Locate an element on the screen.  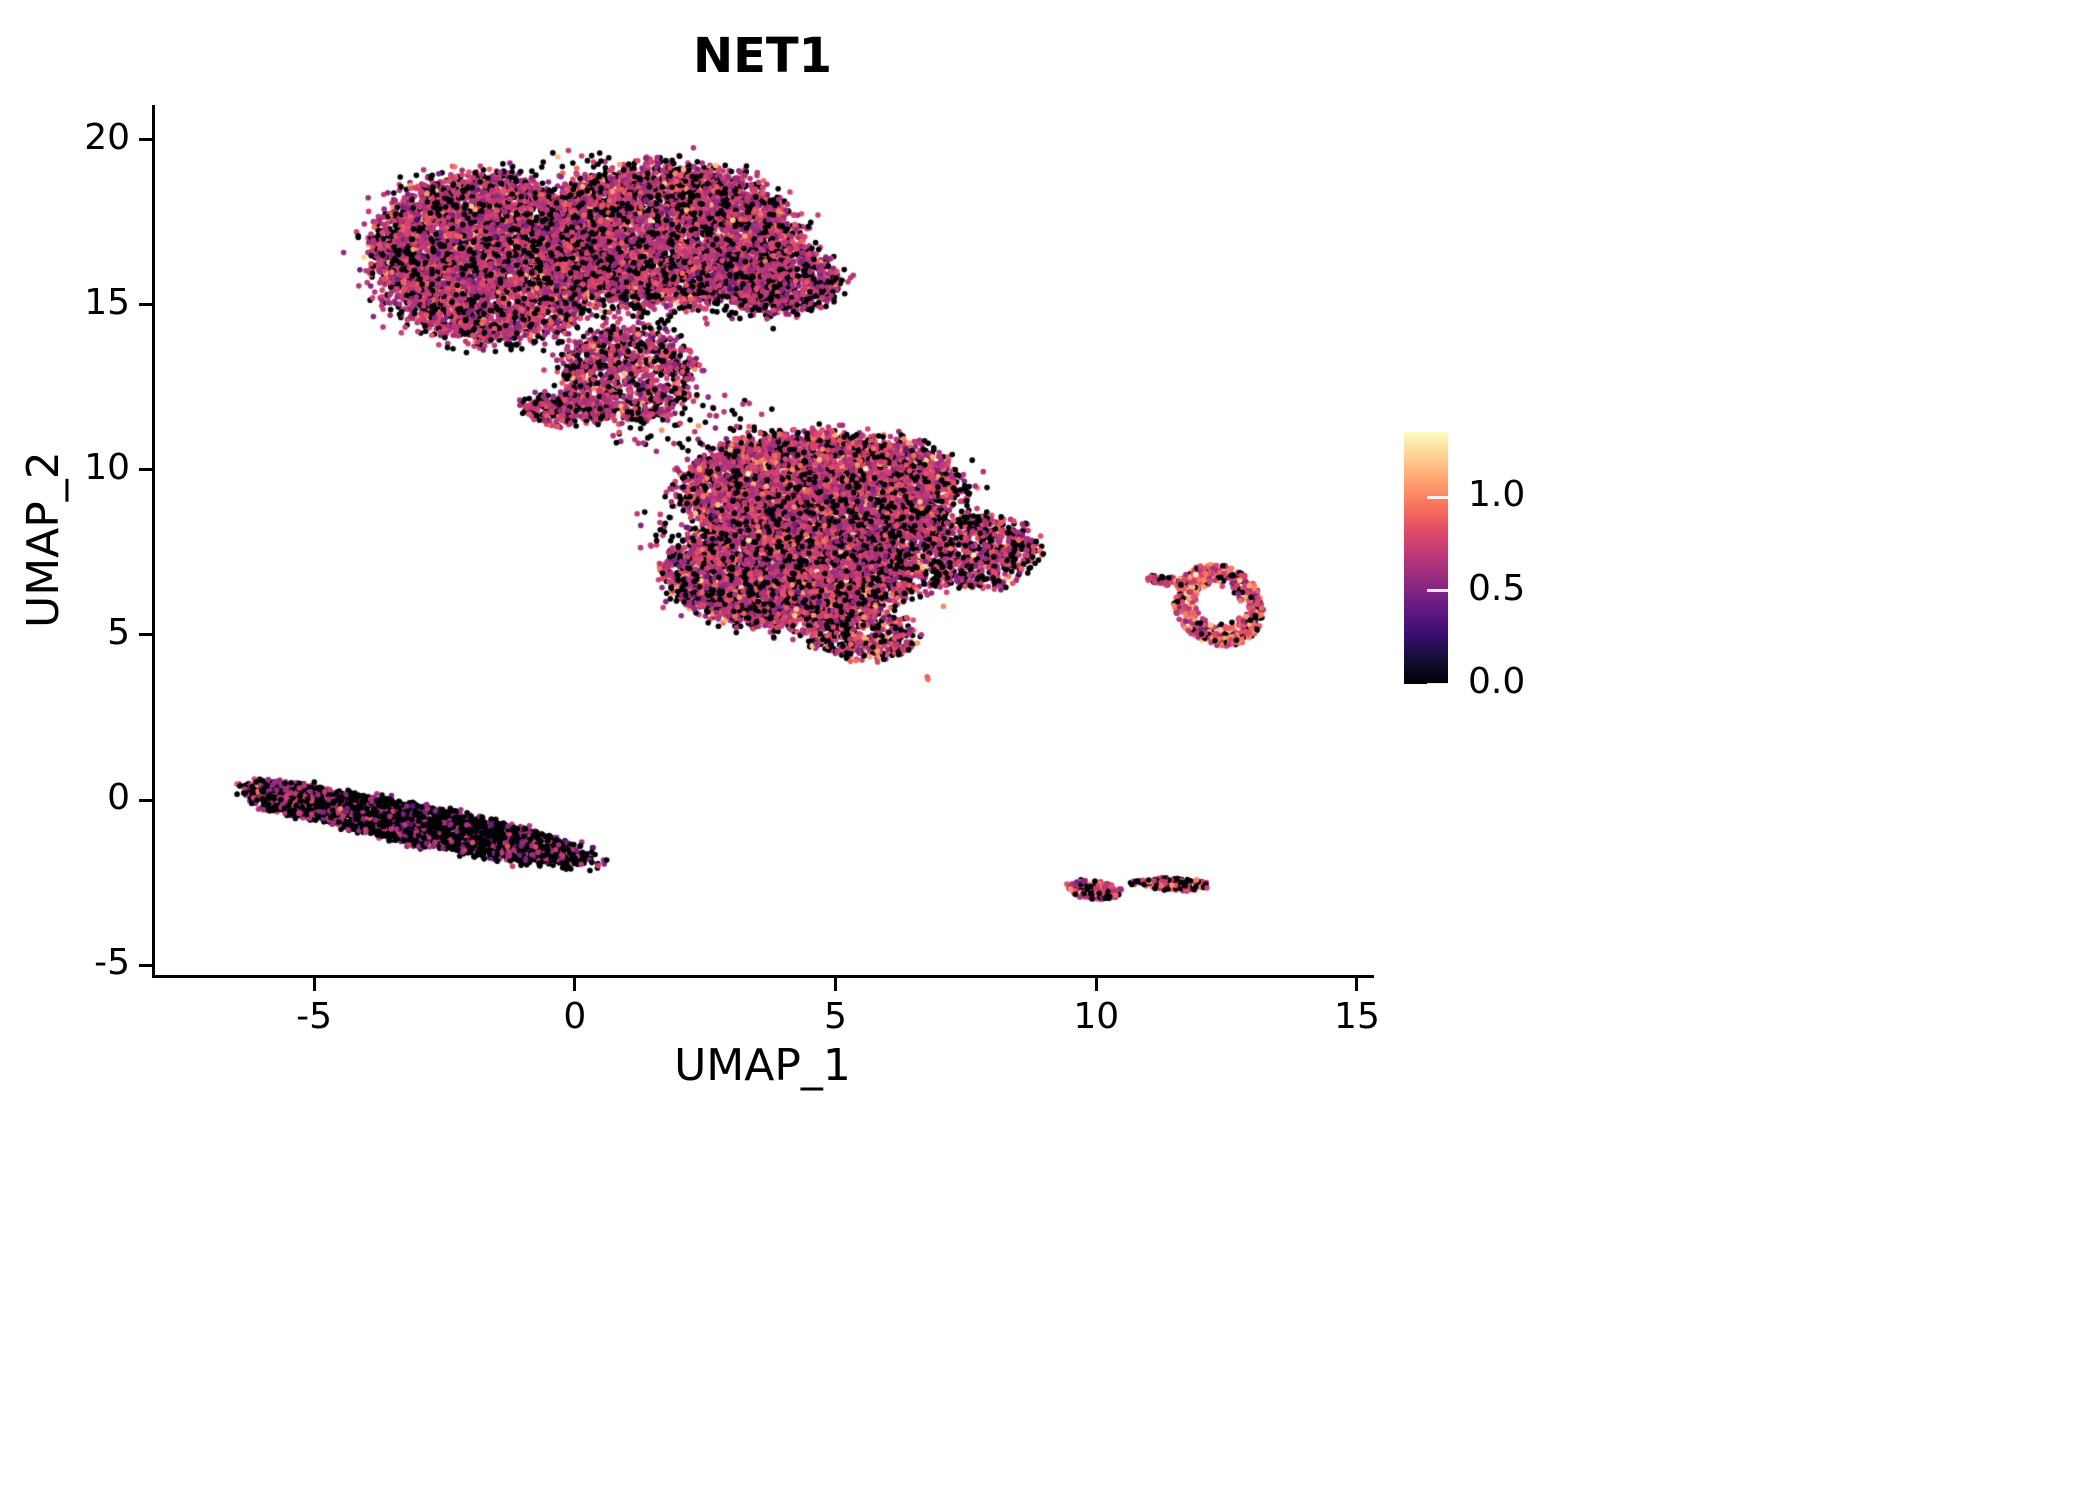
y-tick-label: 10 is located at coordinates (107, 467).